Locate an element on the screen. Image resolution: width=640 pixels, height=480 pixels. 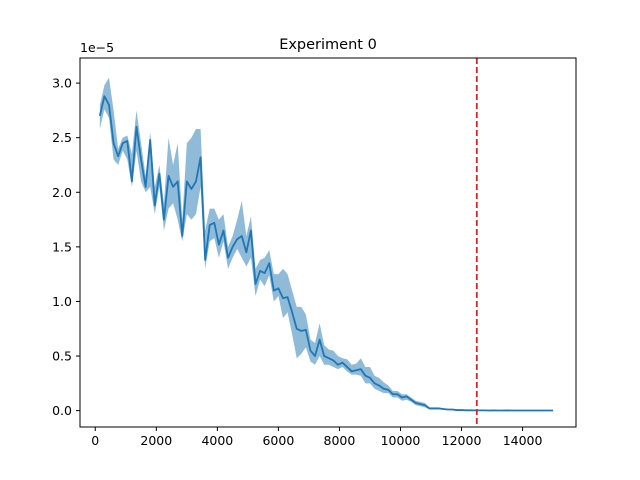
y-tick-label: 2.0 is located at coordinates (62, 192).